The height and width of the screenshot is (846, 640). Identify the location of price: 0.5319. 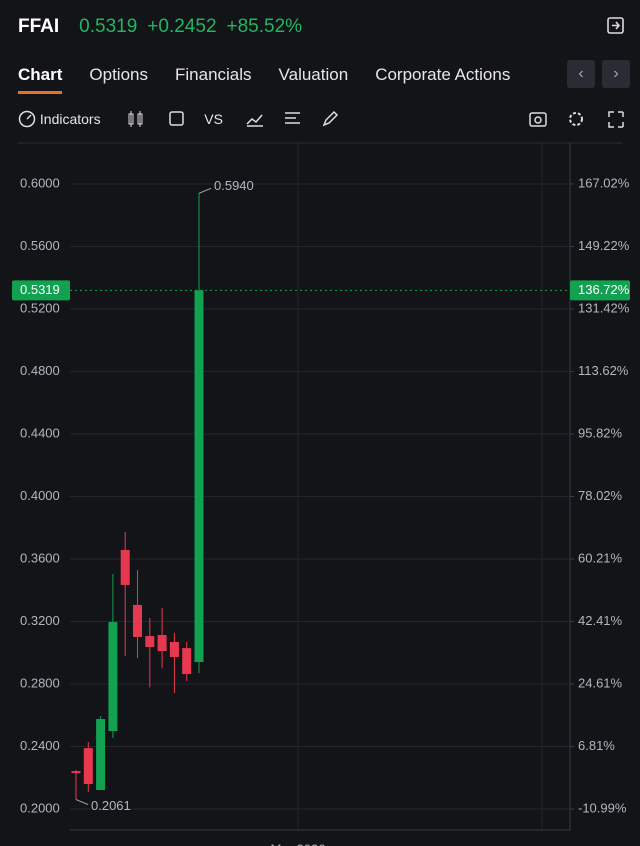
(108, 26).